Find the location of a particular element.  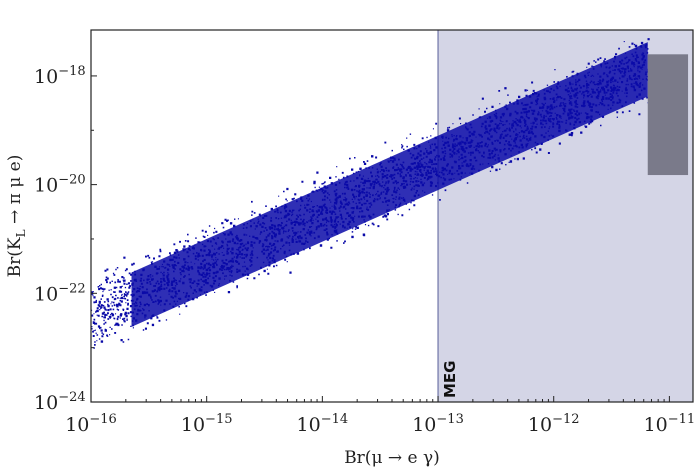

x-tick-label: 10−16 is located at coordinates (91, 424).